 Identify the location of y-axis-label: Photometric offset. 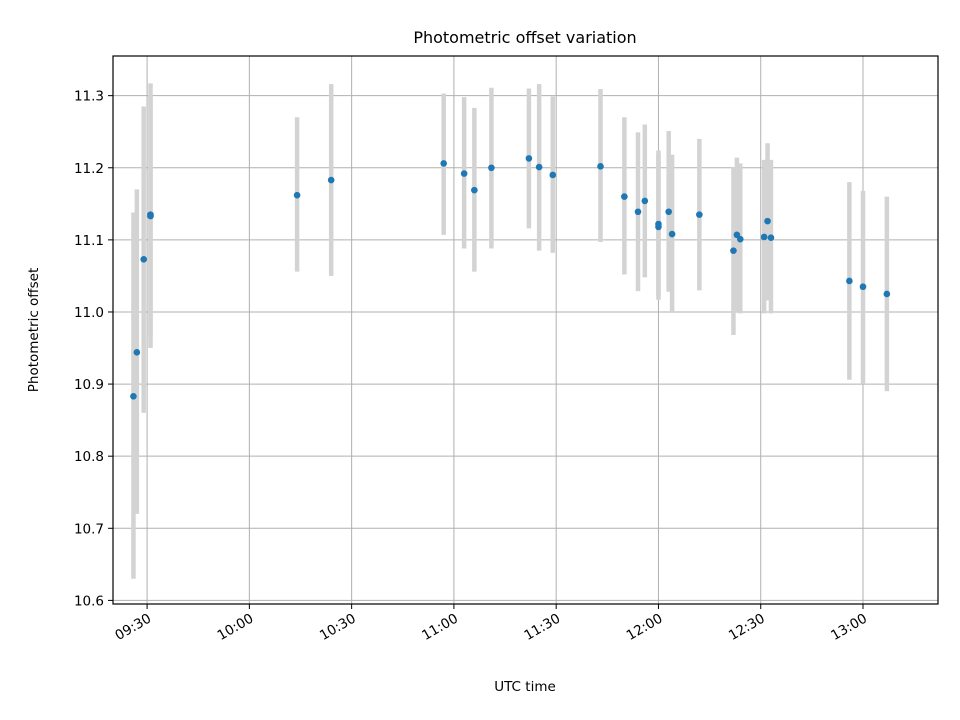
(34, 330).